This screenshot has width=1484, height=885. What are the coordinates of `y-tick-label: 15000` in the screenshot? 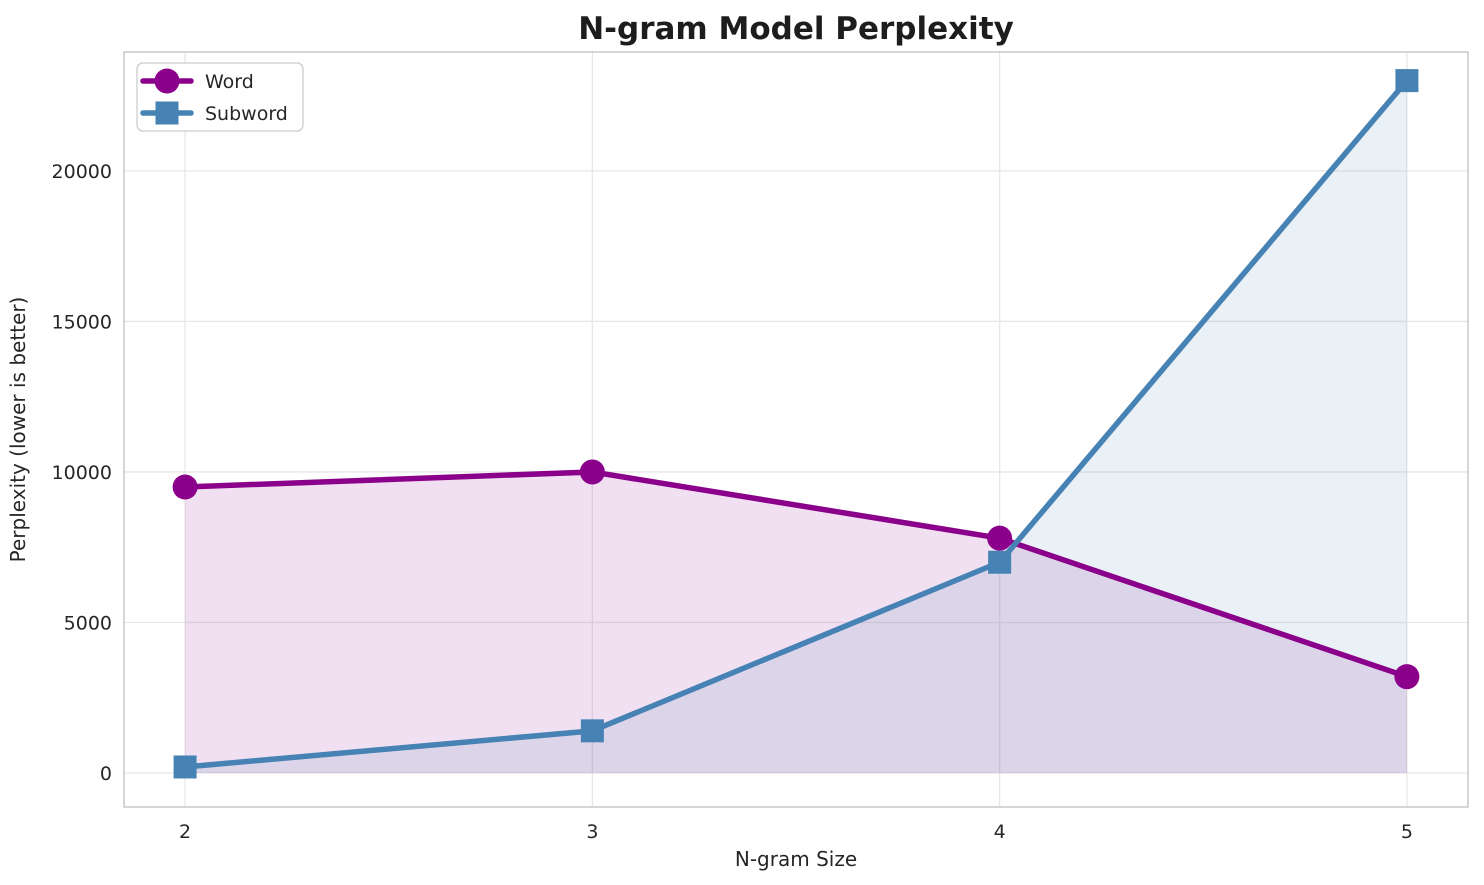 It's located at (82, 322).